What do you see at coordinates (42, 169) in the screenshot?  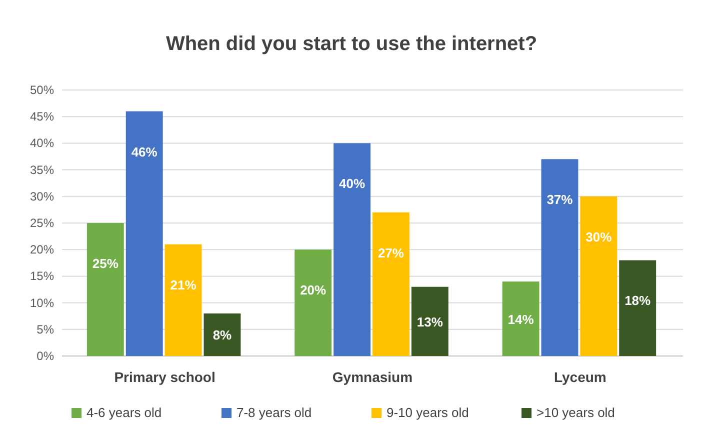 I see `y-tick-label: 35%` at bounding box center [42, 169].